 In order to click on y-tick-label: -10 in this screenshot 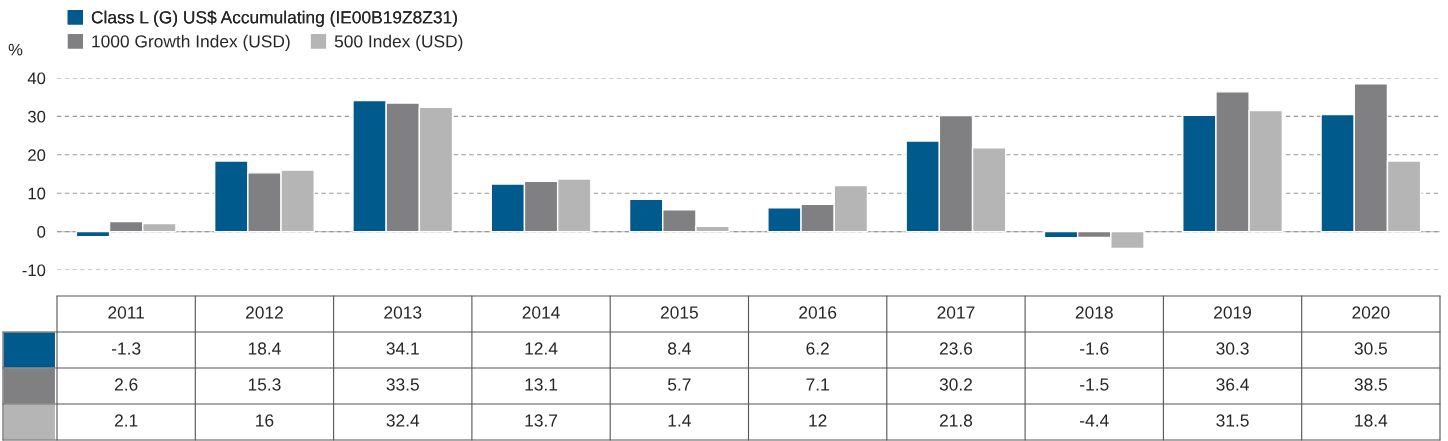, I will do `click(34, 270)`.